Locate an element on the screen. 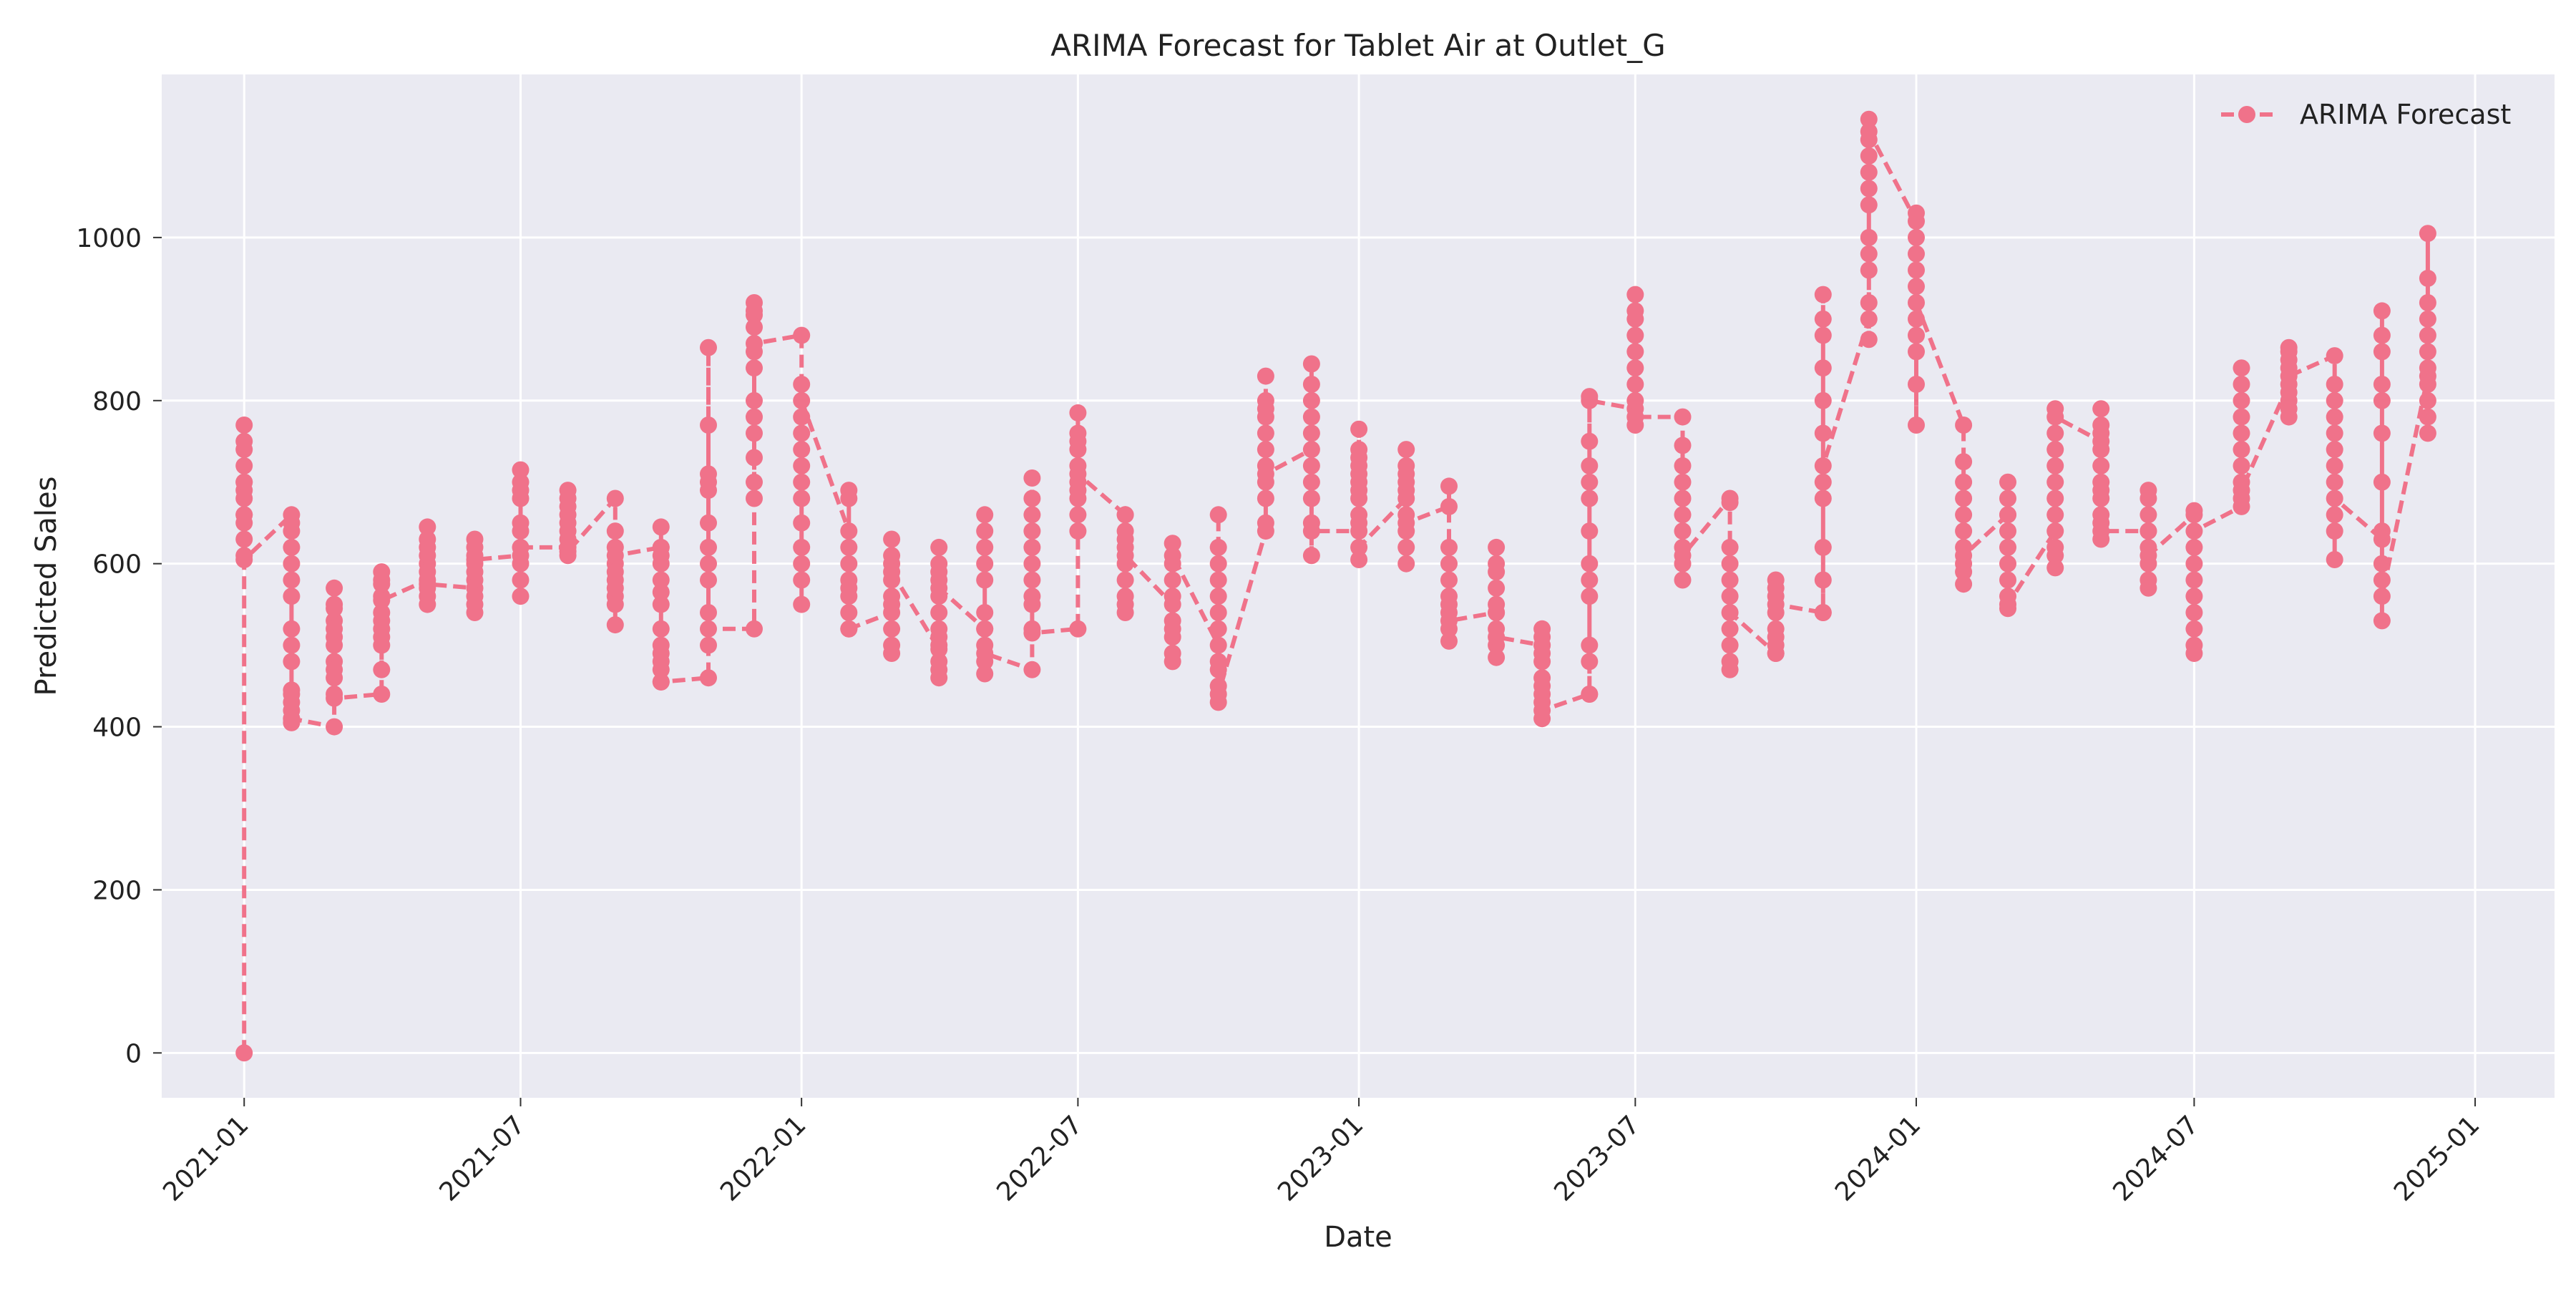  y-axis-label: Predicted Sales is located at coordinates (46, 586).